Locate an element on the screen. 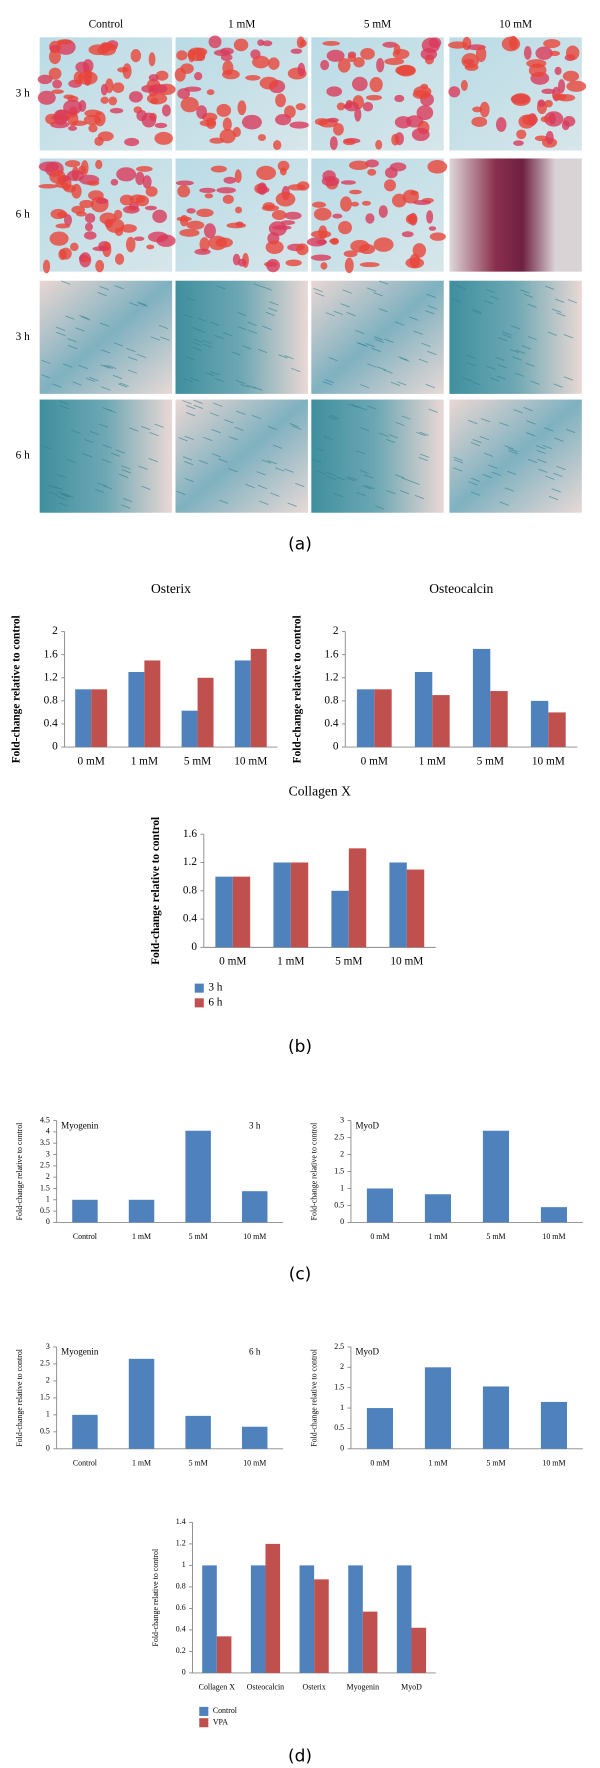  y-tick-label: 0.4 is located at coordinates (51, 724).